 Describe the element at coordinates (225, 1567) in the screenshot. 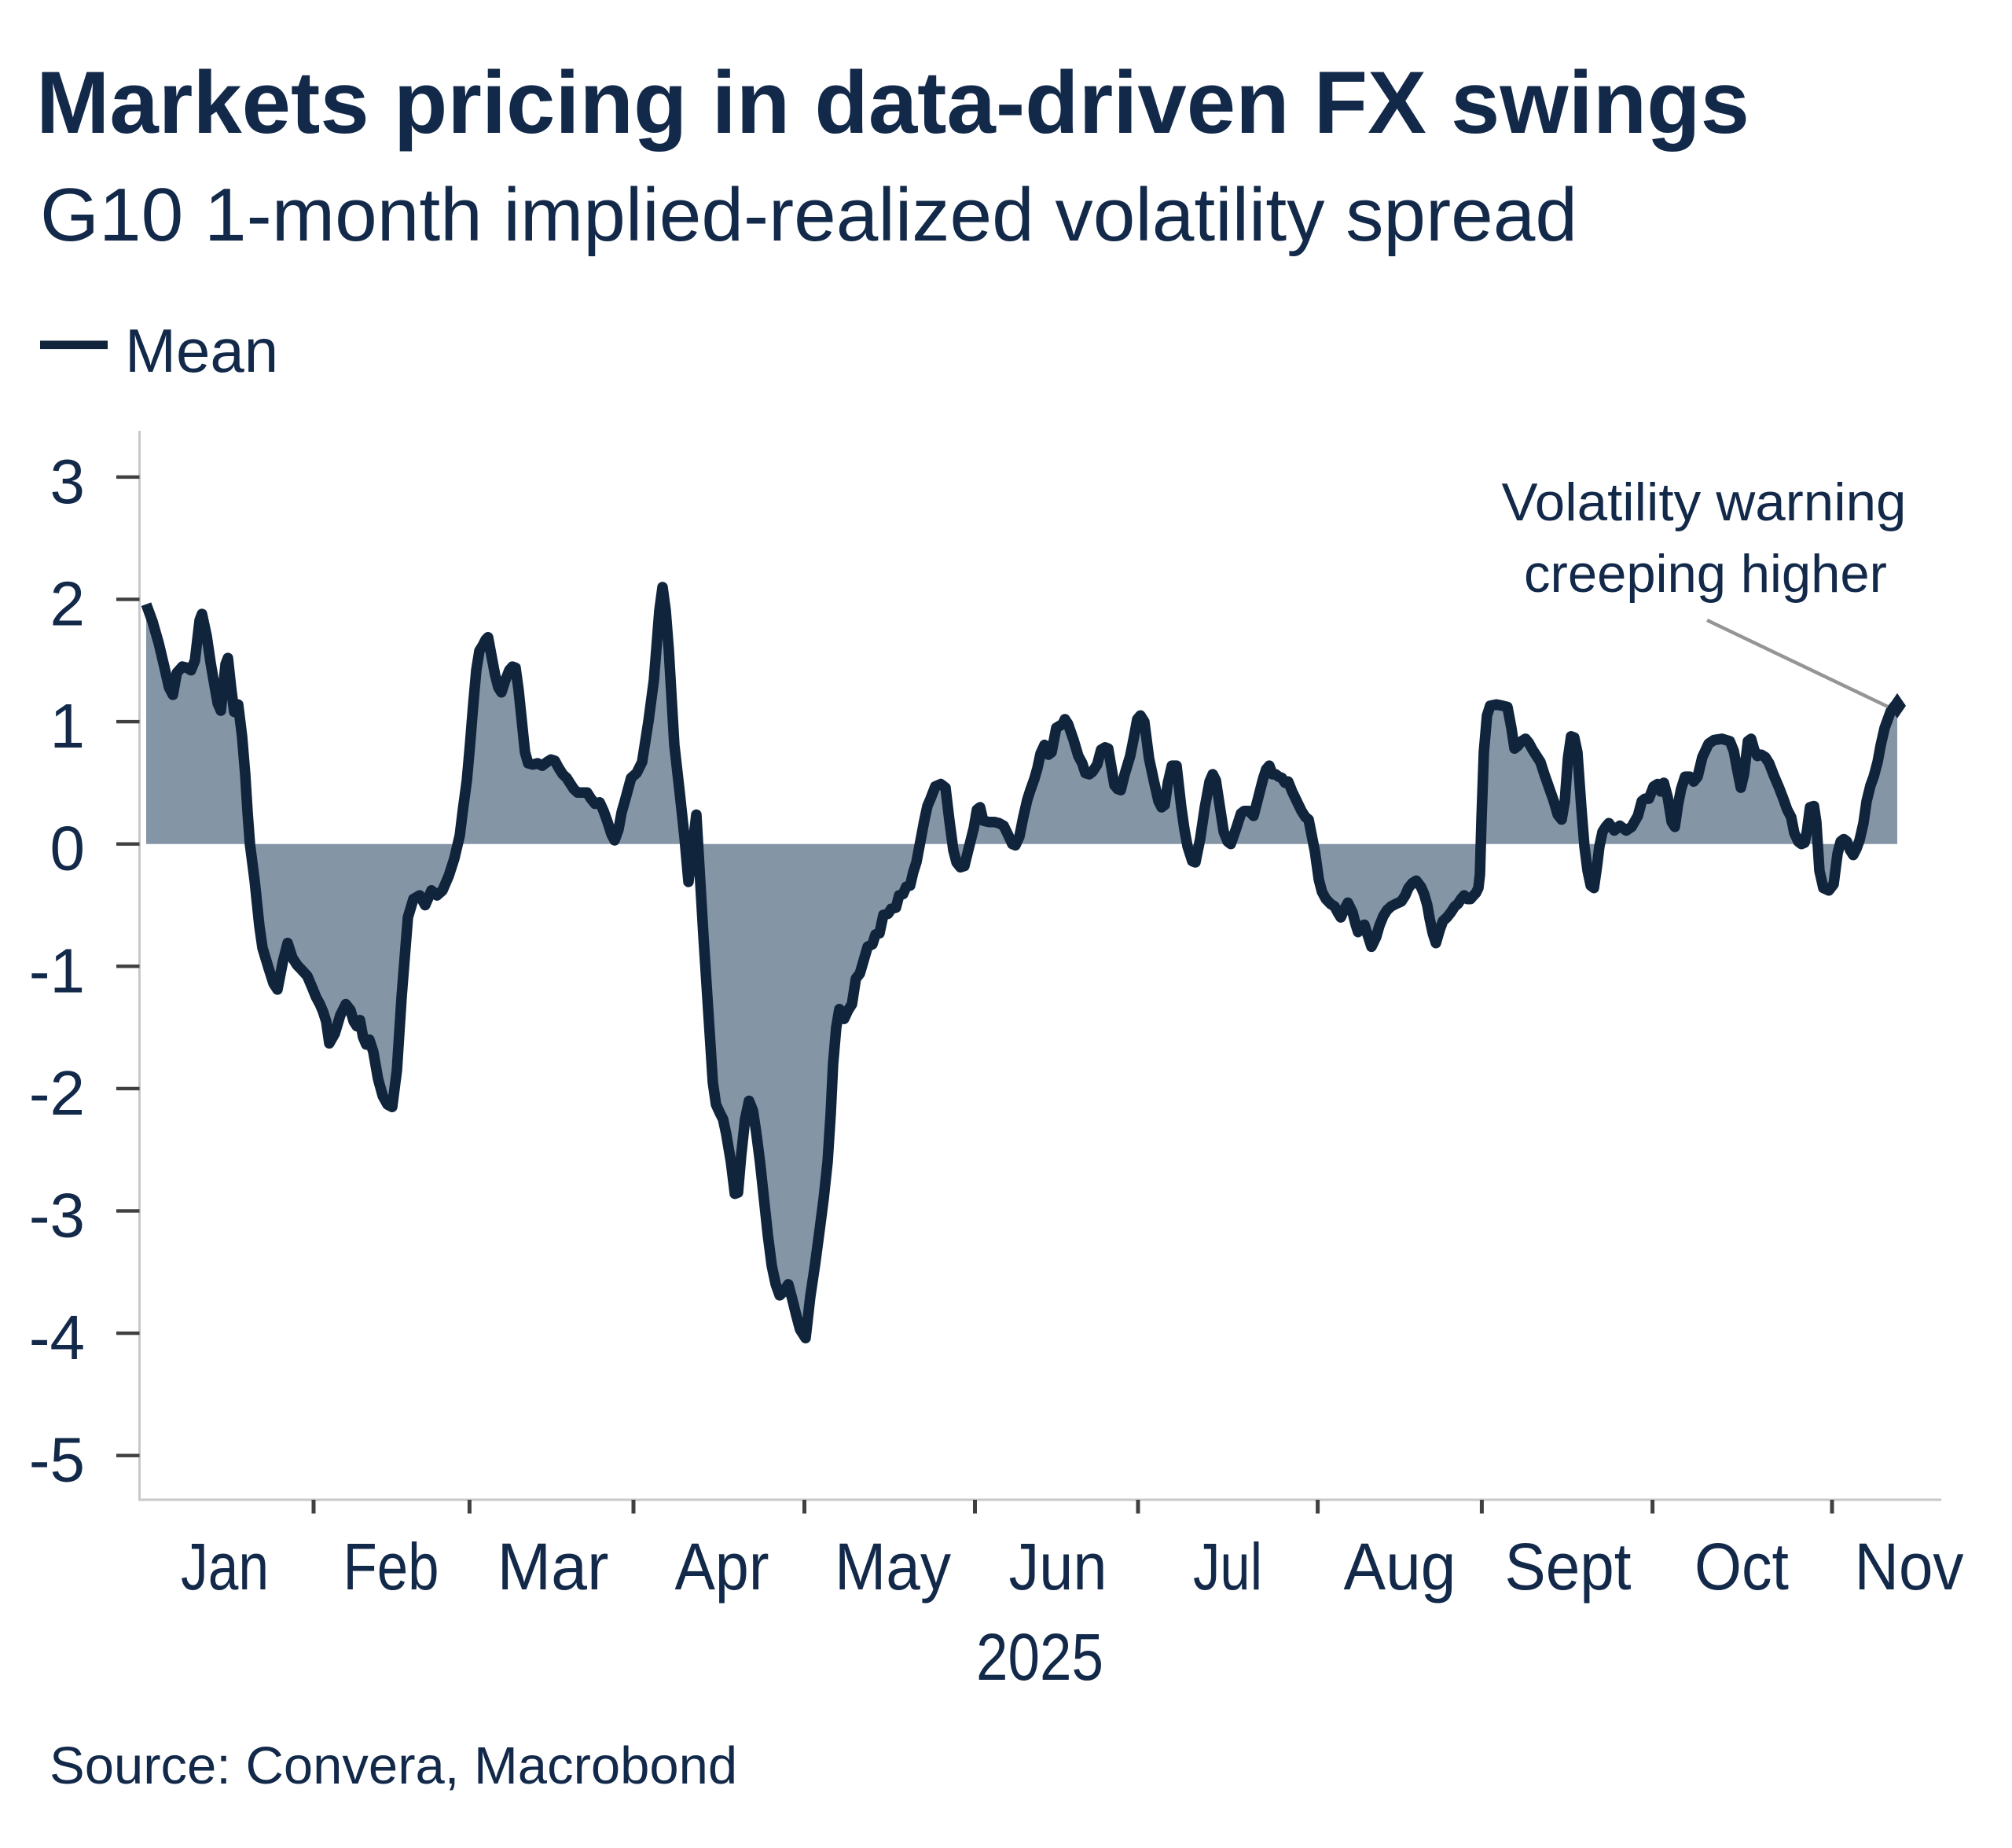

I see `svg-text: Jan` at that location.